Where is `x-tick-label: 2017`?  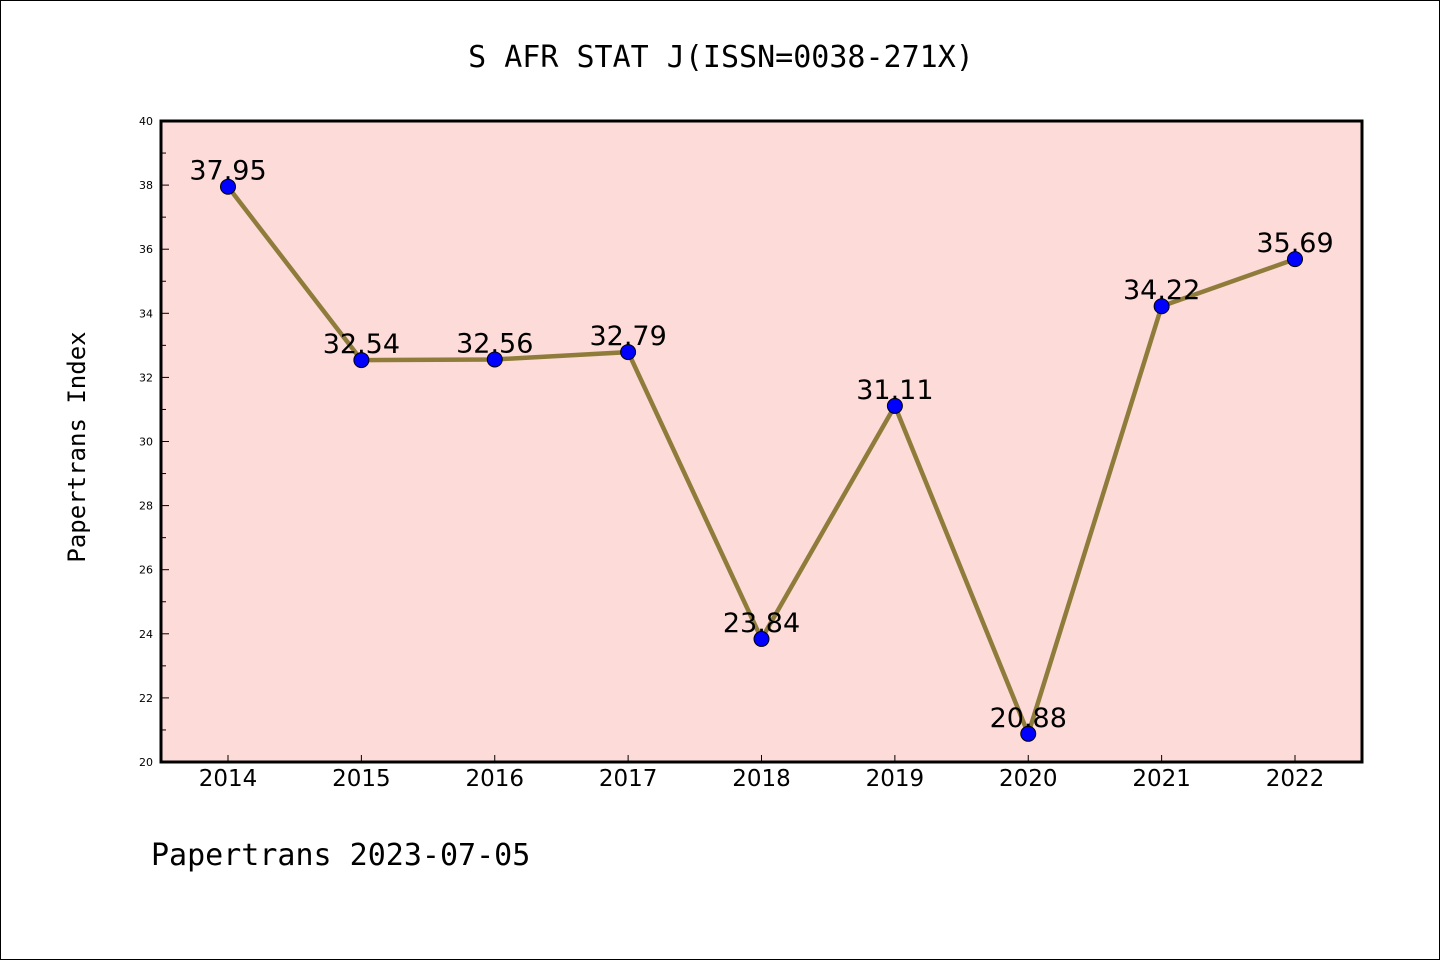 x-tick-label: 2017 is located at coordinates (628, 779).